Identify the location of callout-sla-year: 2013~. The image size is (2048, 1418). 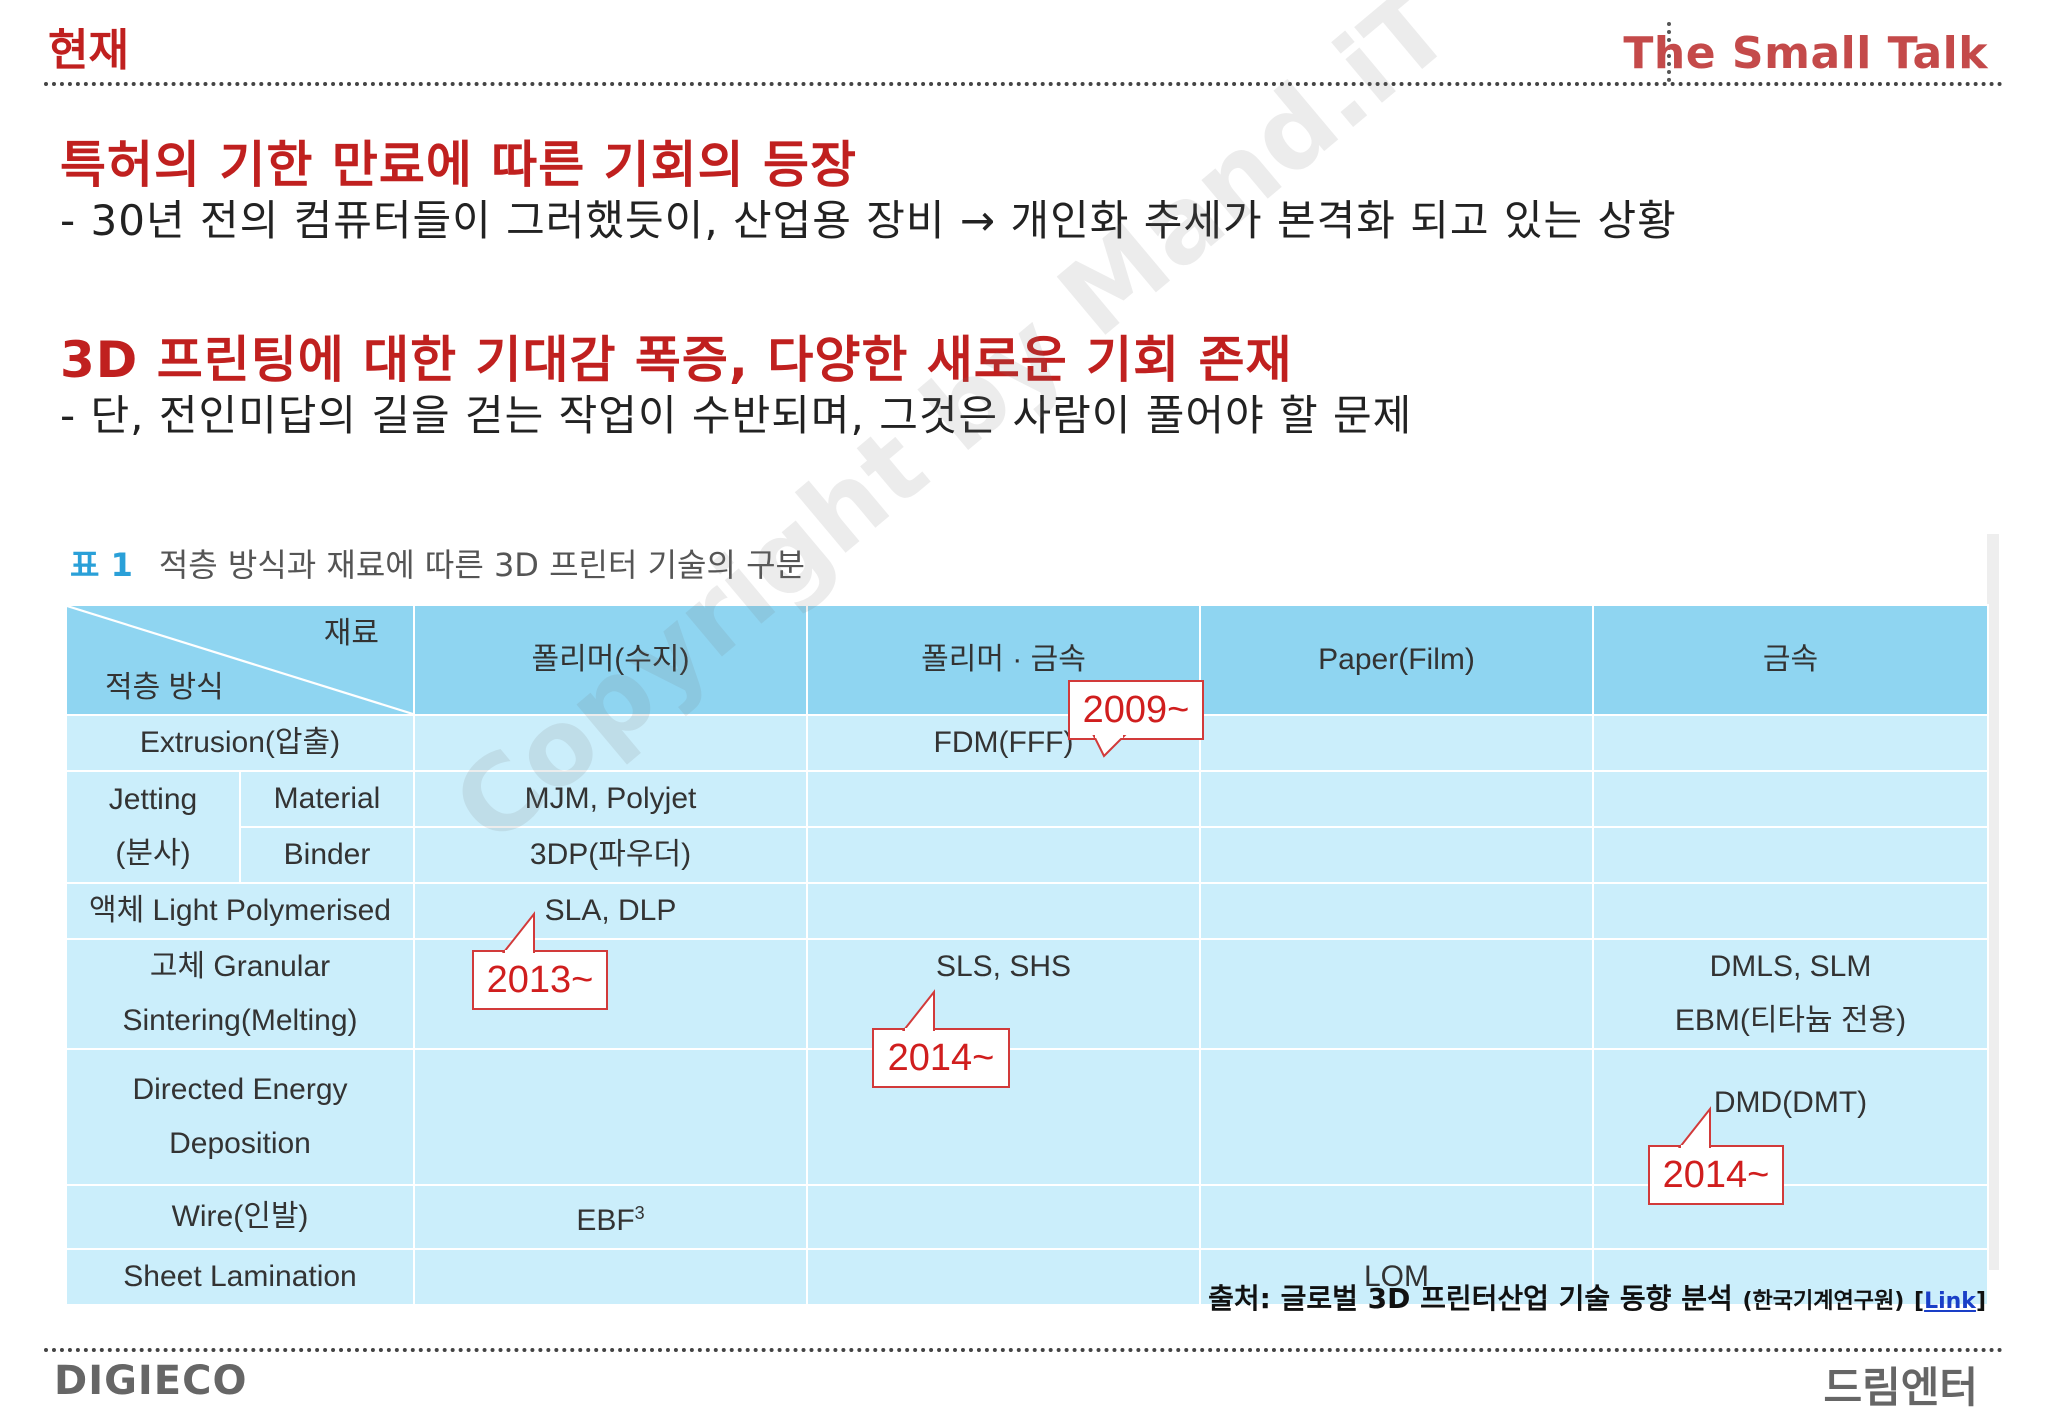
(540, 960).